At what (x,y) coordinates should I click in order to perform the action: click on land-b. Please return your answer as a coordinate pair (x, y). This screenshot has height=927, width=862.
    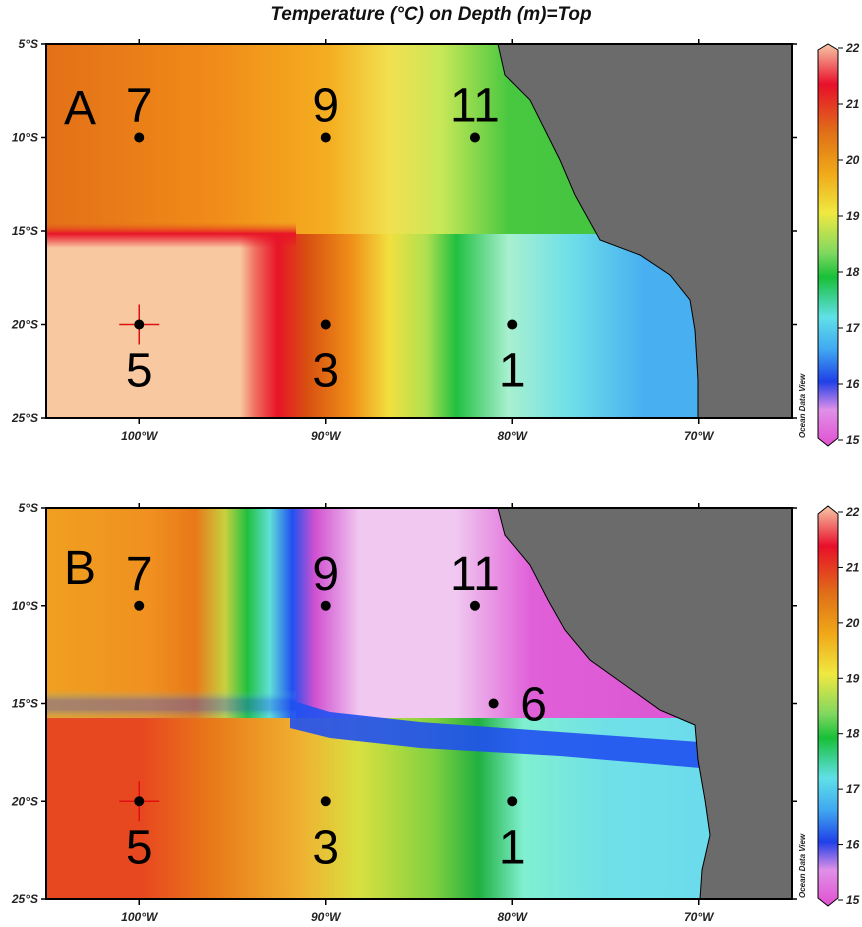
    Looking at the image, I should click on (644, 703).